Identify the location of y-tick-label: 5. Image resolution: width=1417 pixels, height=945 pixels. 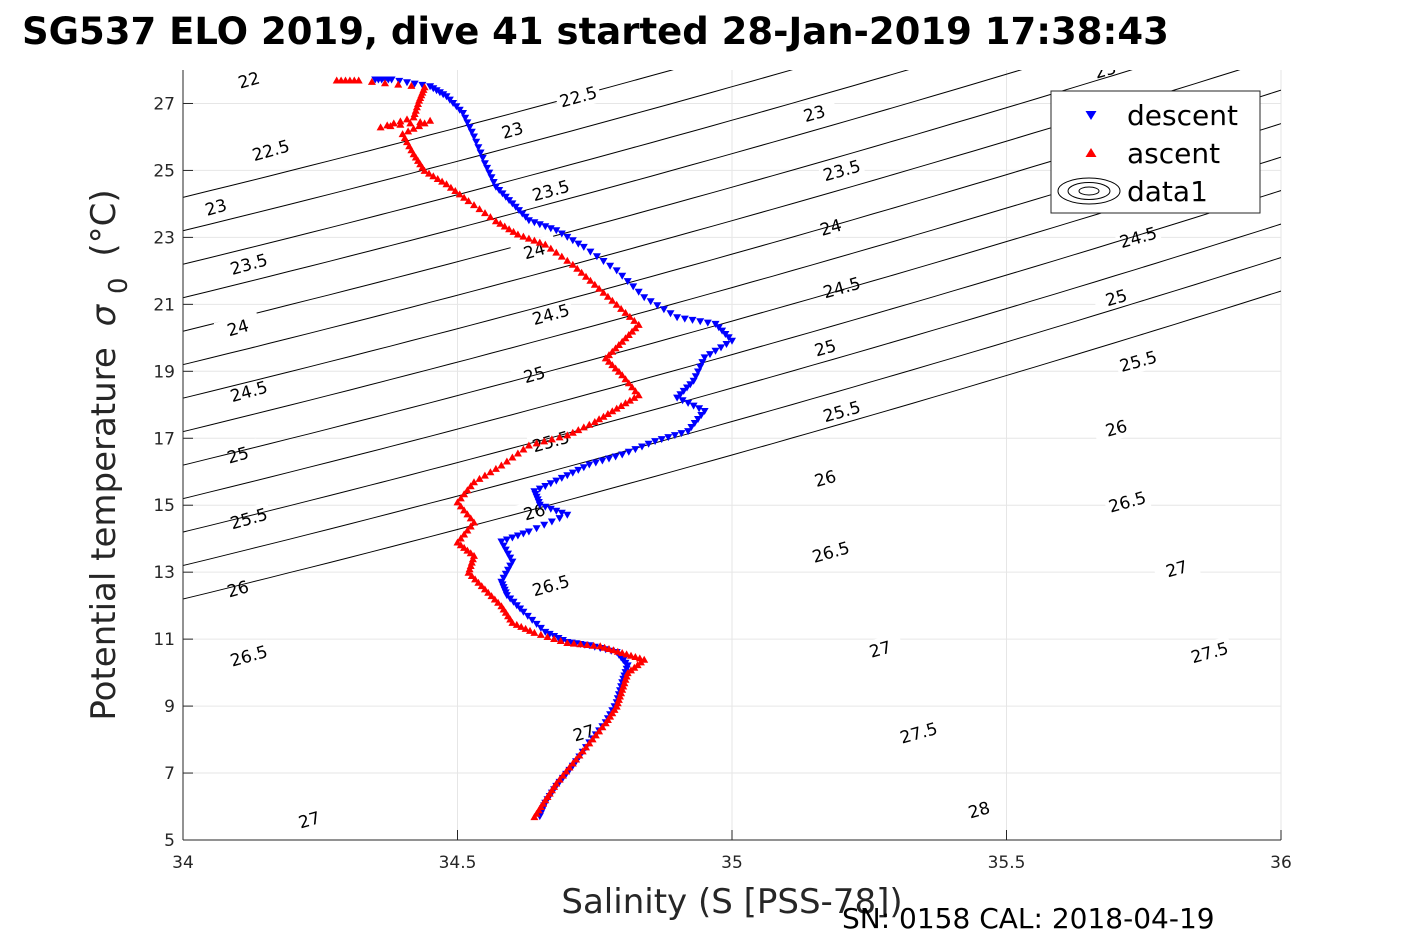
(169, 841).